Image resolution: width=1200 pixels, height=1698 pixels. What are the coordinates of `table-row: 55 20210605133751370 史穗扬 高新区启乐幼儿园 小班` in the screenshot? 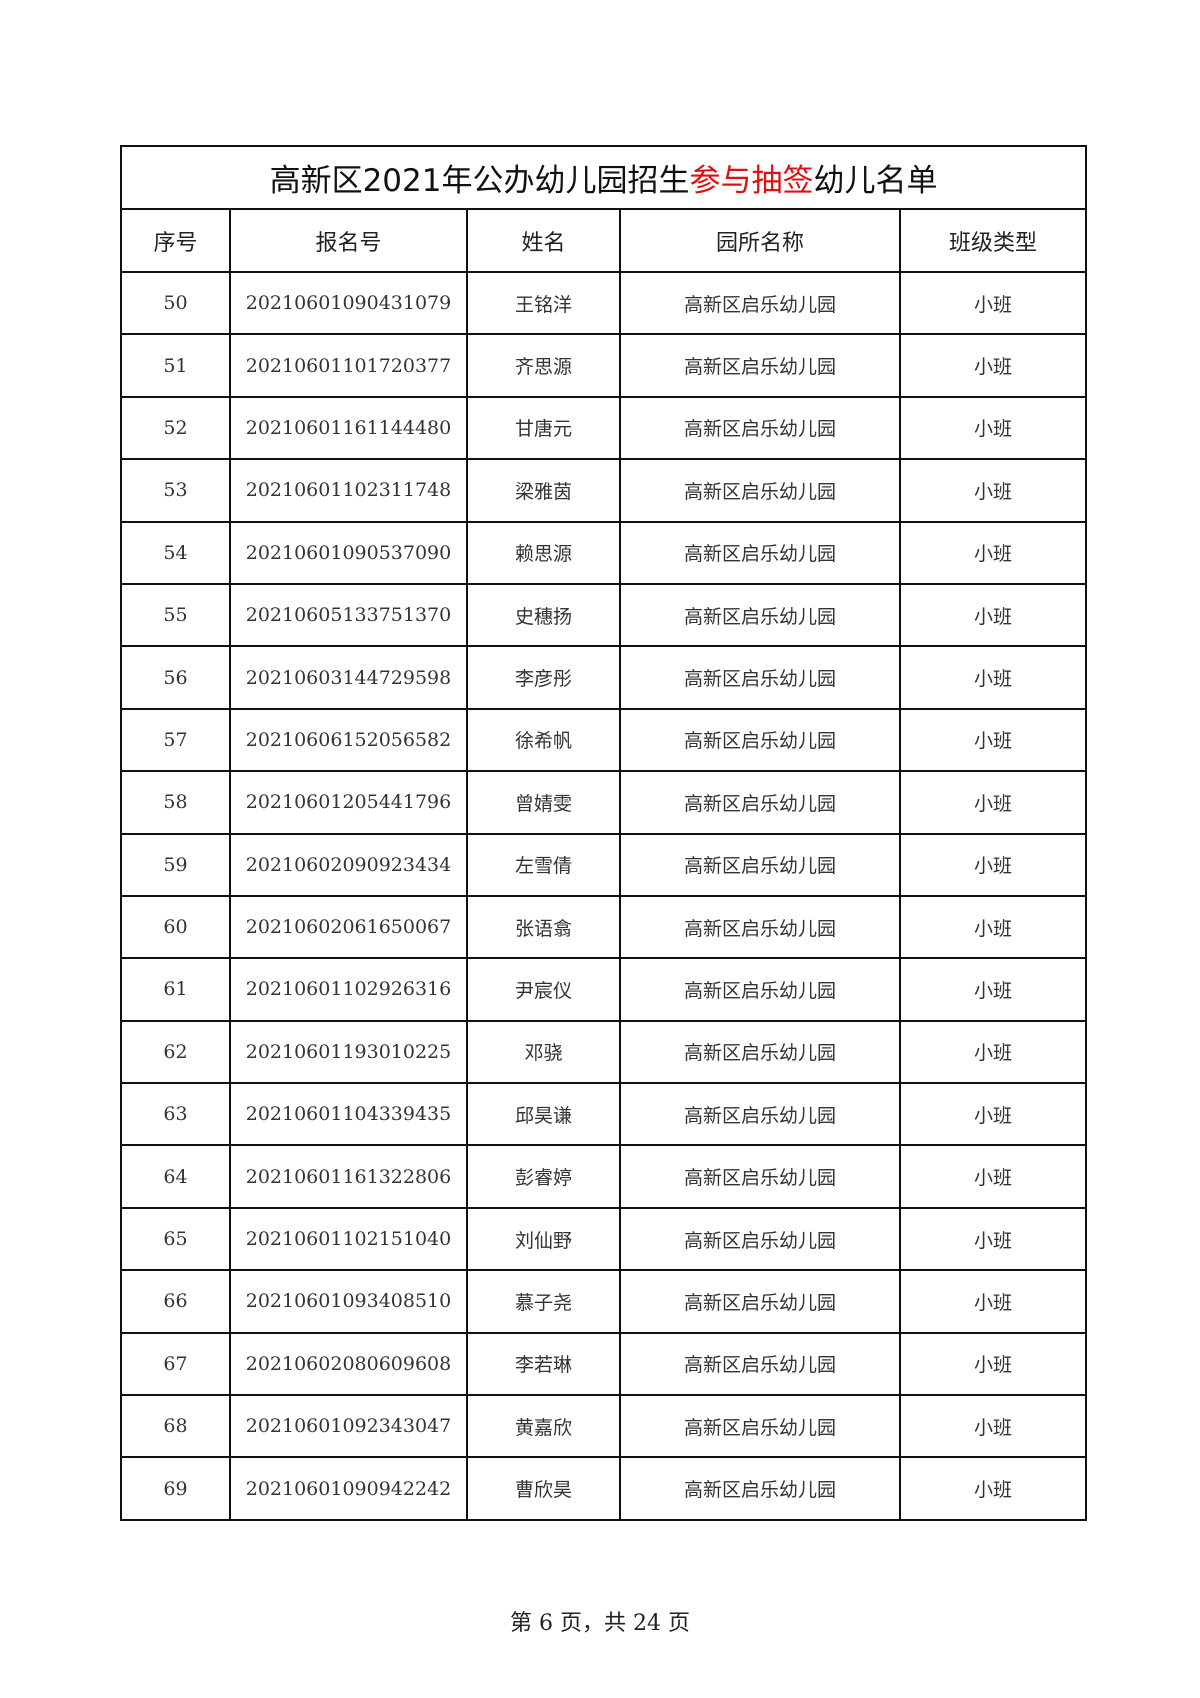 It's located at (604, 615).